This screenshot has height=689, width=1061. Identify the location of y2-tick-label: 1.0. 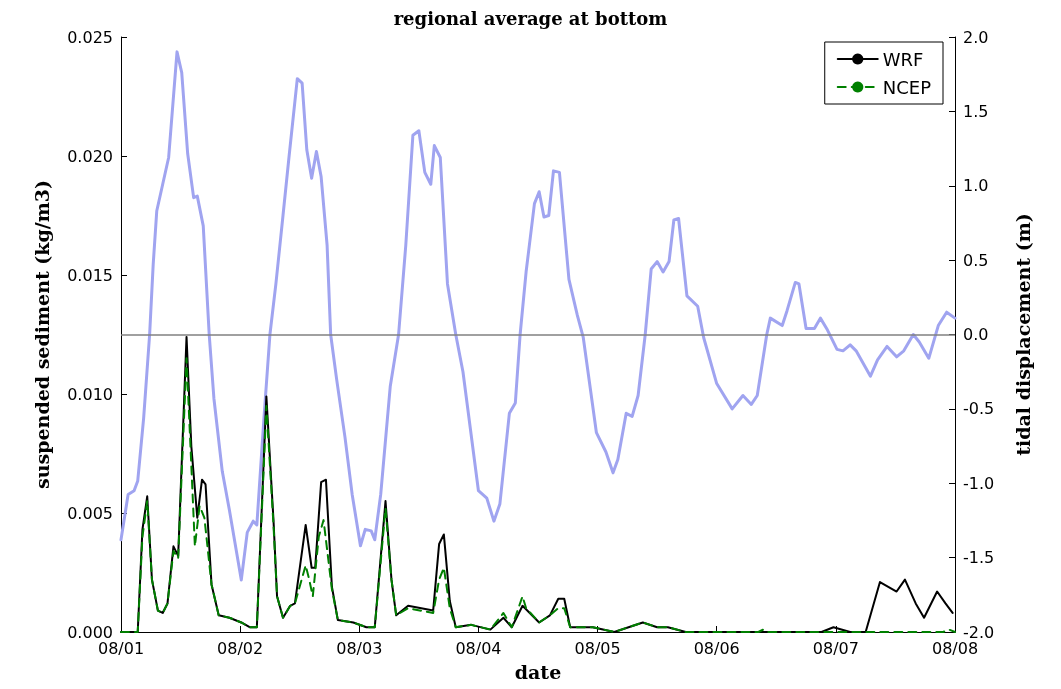
(976, 186).